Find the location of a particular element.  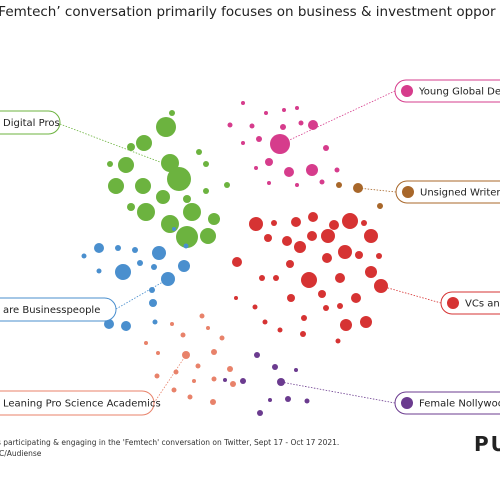

series-label-2: Unsigned Writers is located at coordinates (460, 193).